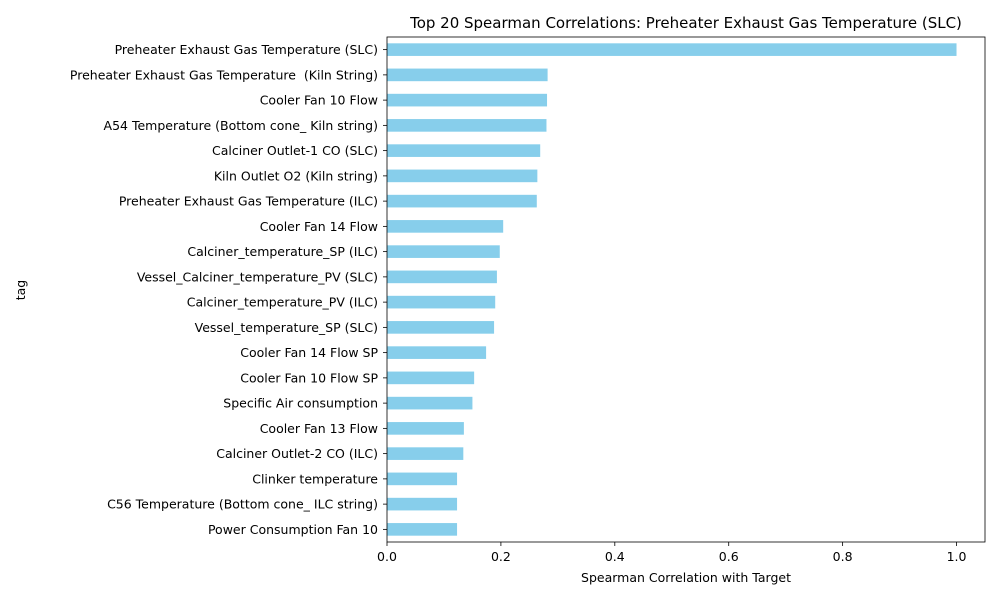 The width and height of the screenshot is (1000, 605). What do you see at coordinates (615, 556) in the screenshot?
I see `x-tick-label: 0.4` at bounding box center [615, 556].